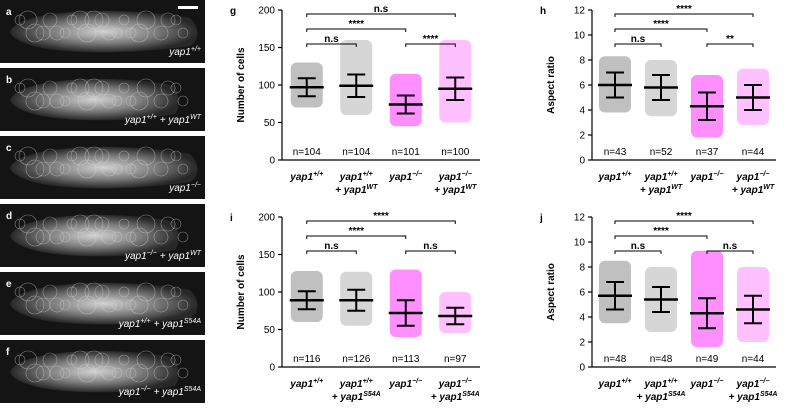 The image size is (792, 408). Describe the element at coordinates (582, 136) in the screenshot. I see `y-tick-label: 2` at that location.